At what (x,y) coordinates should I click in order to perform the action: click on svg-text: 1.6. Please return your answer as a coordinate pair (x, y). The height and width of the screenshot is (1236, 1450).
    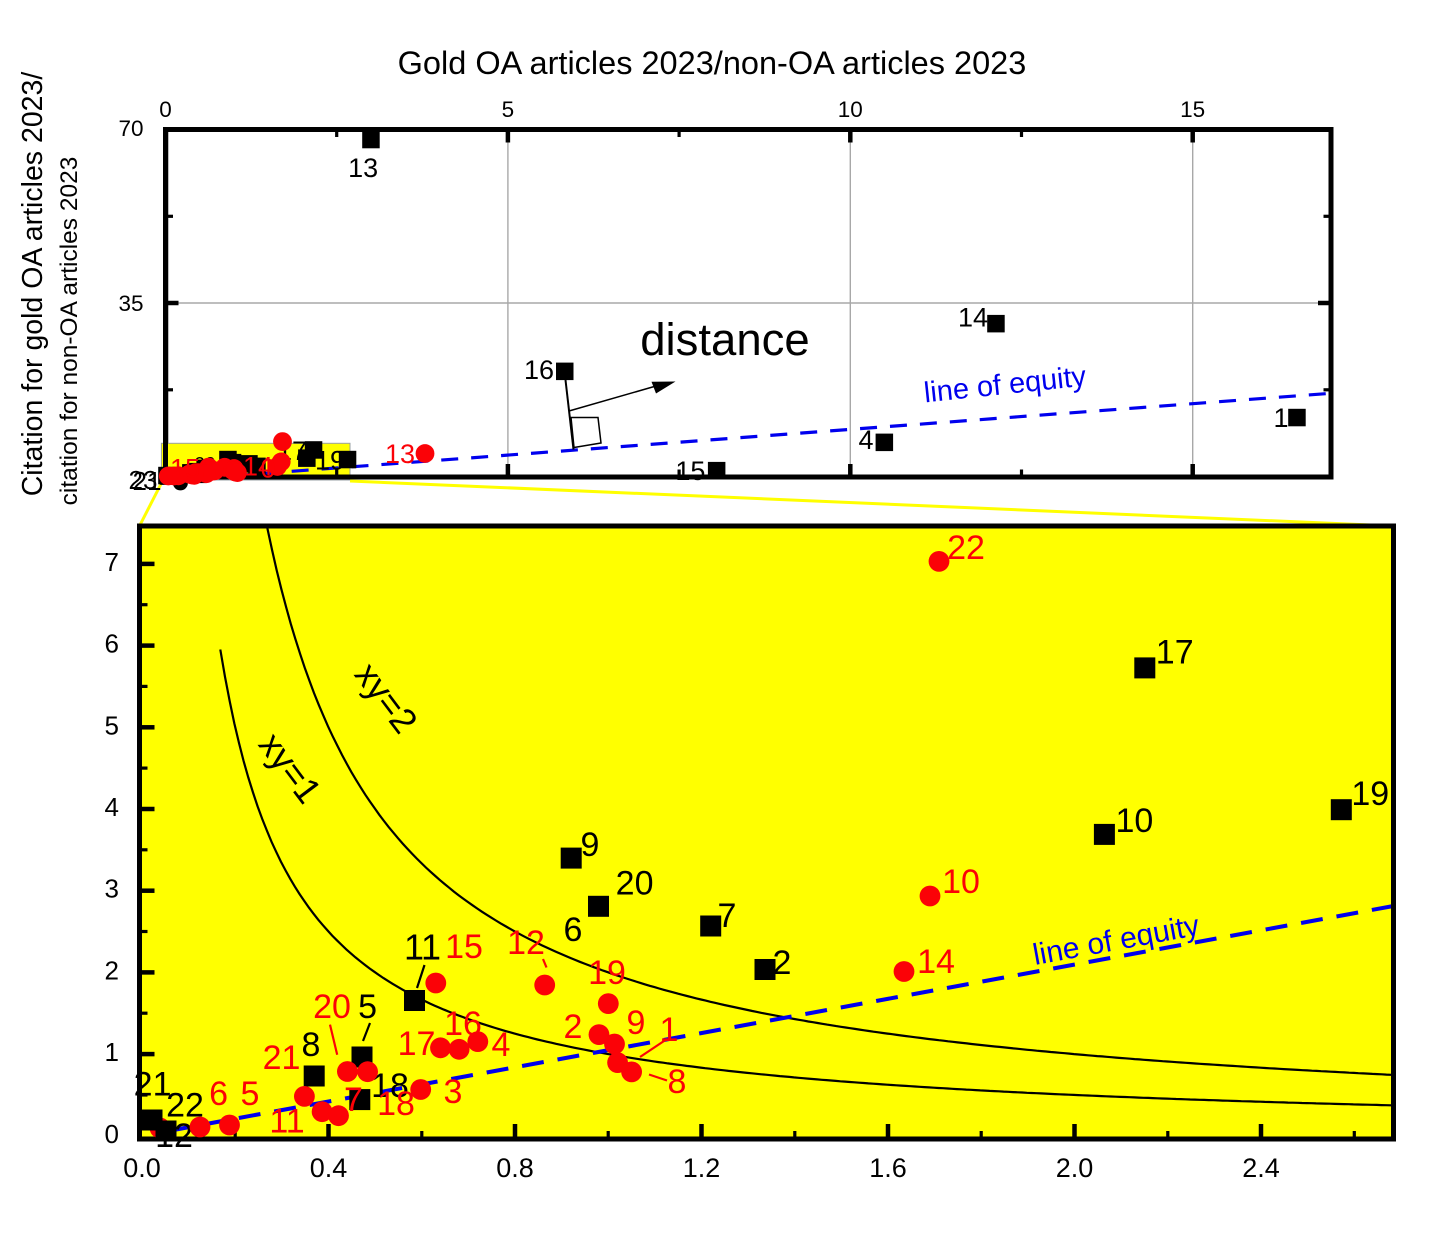
    Looking at the image, I should click on (888, 1168).